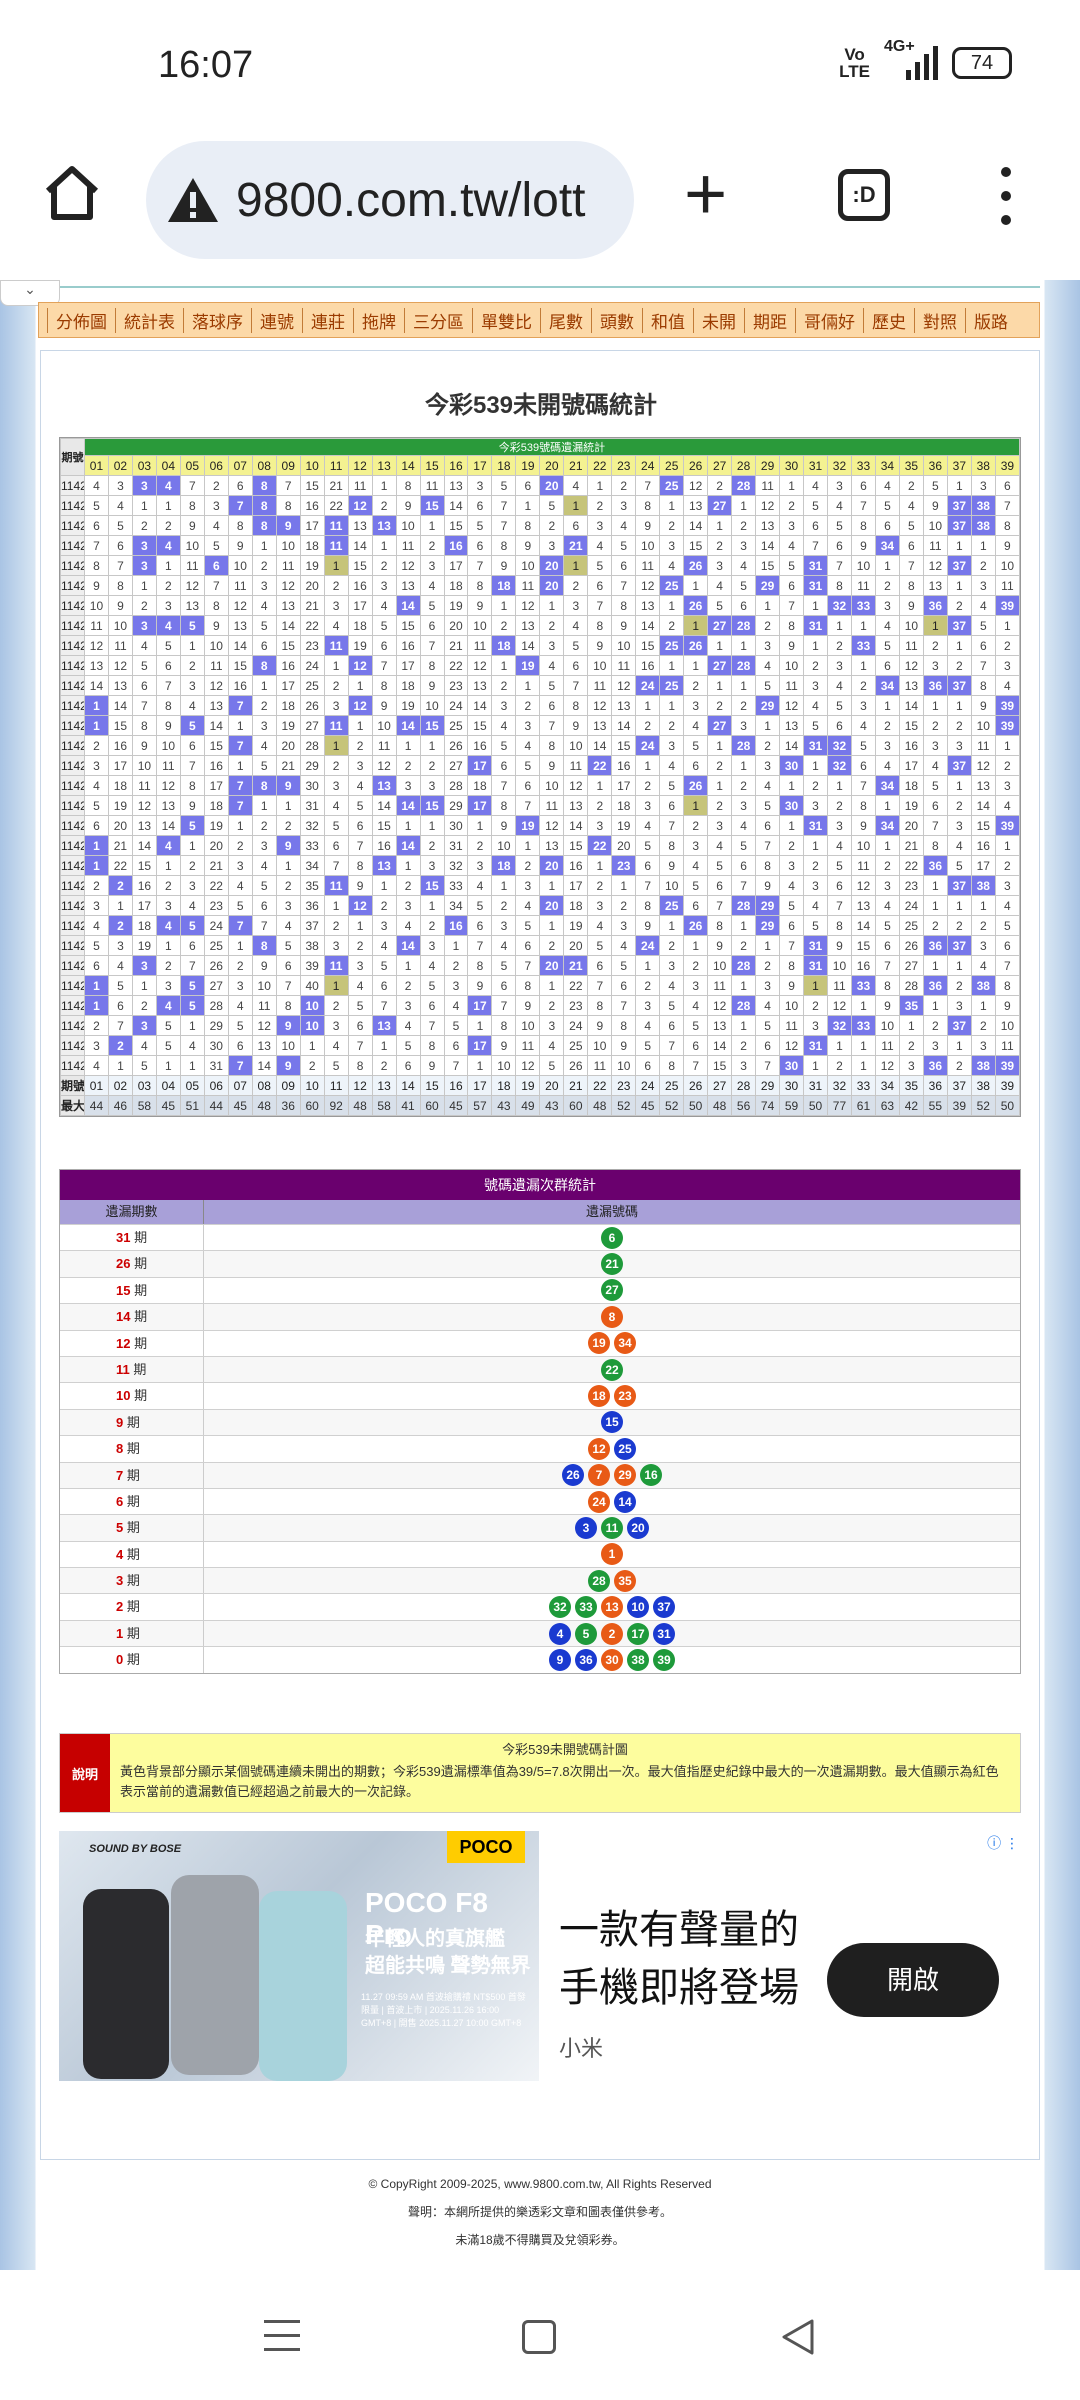  Describe the element at coordinates (506, 320) in the screenshot. I see `nav-item: 單雙比` at that location.